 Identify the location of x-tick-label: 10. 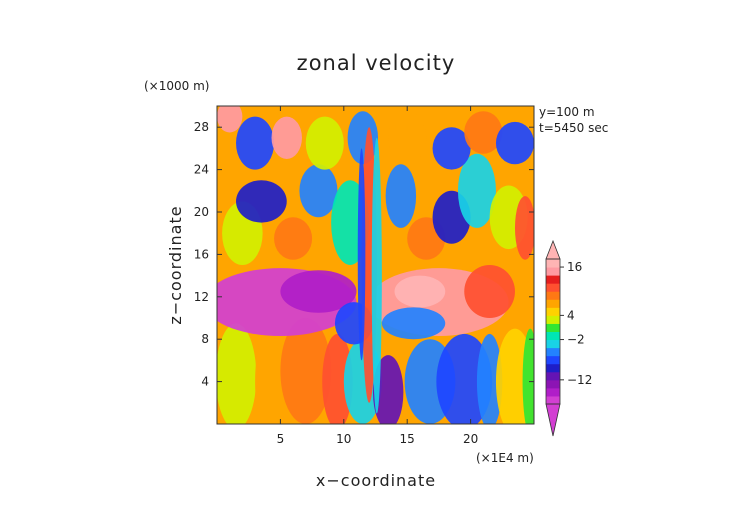
(343, 439).